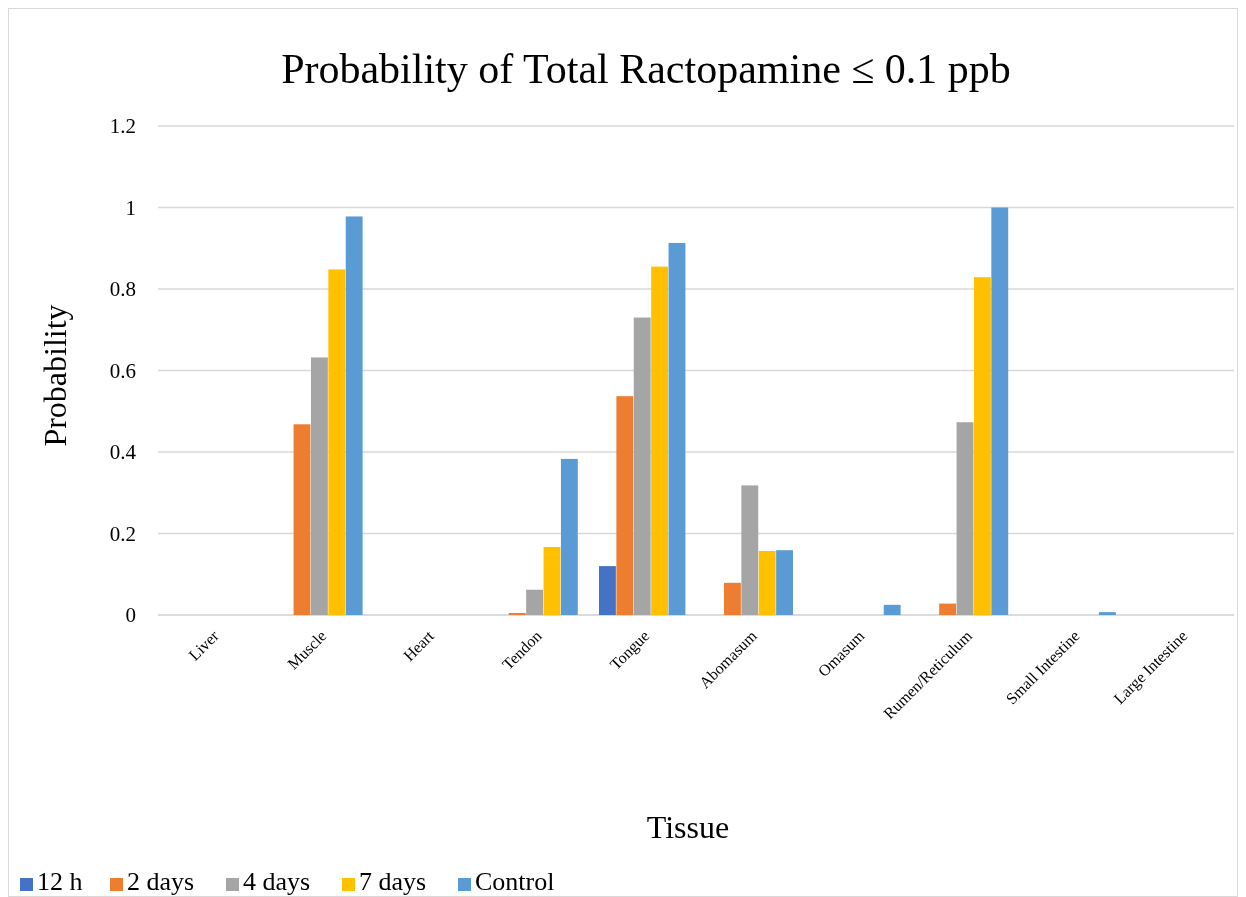 The width and height of the screenshot is (1246, 897). I want to click on x-axis-title: Tissue, so click(688, 827).